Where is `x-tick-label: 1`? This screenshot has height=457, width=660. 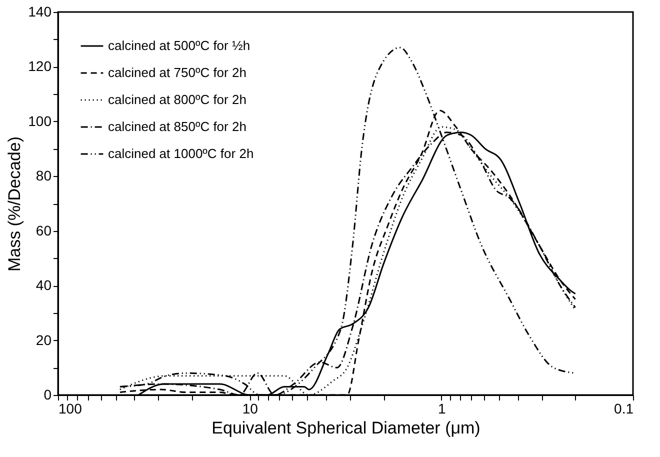
x-tick-label: 1 is located at coordinates (442, 408).